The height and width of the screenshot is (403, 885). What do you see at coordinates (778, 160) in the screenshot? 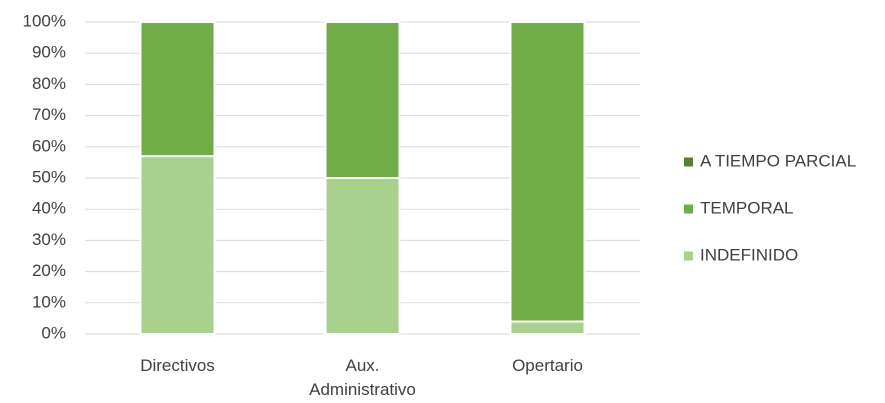
I see `legend-label: A TIEMPO PARCIAL` at bounding box center [778, 160].